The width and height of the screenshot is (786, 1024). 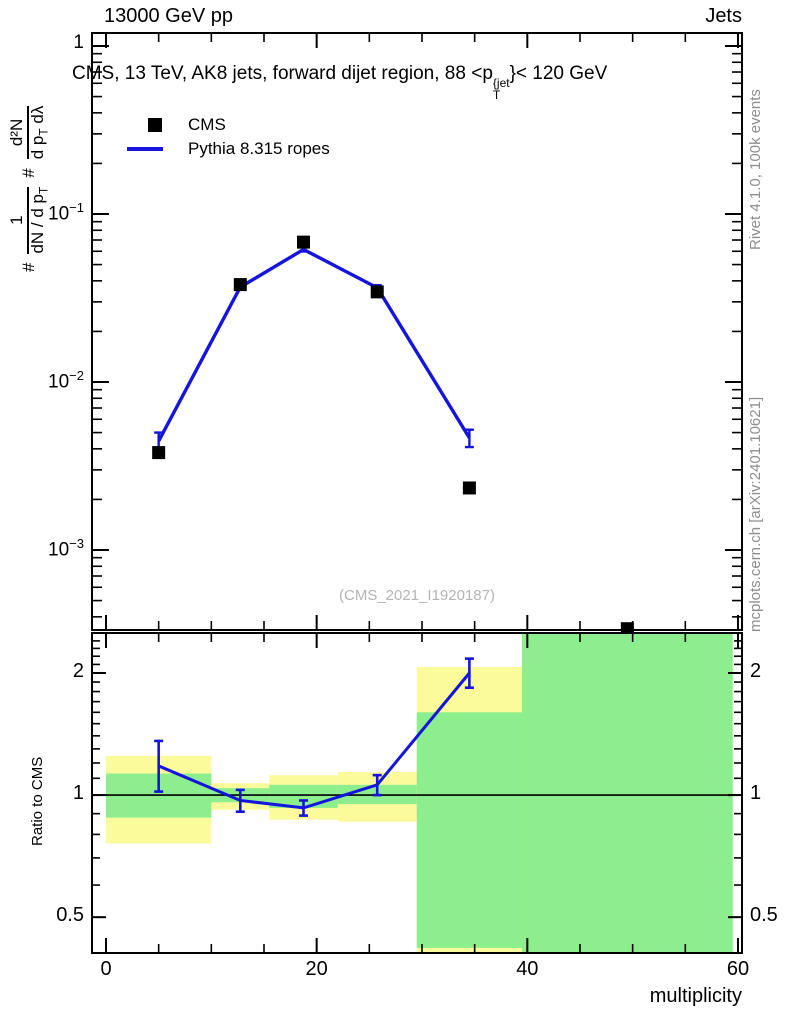 What do you see at coordinates (755, 169) in the screenshot?
I see `rivet-version-text: Rivet 4.1.0, 100k events` at bounding box center [755, 169].